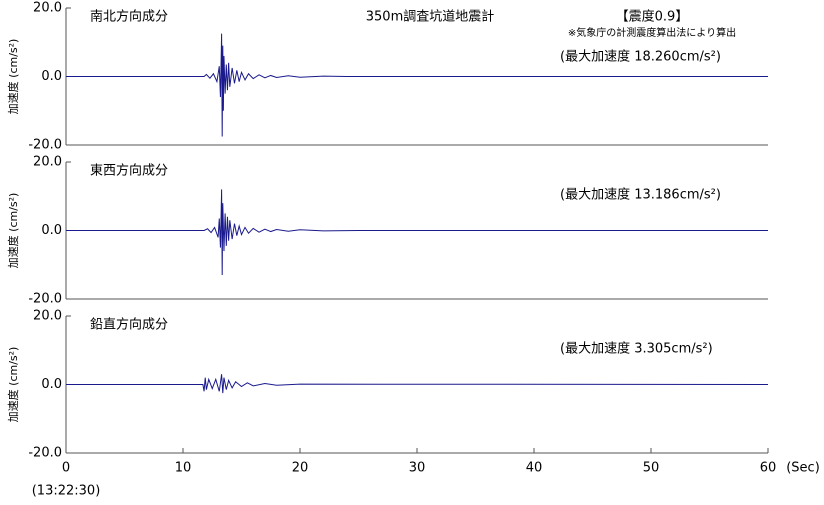 The image size is (824, 505). What do you see at coordinates (300, 468) in the screenshot?
I see `x-tick-label: 20` at bounding box center [300, 468].